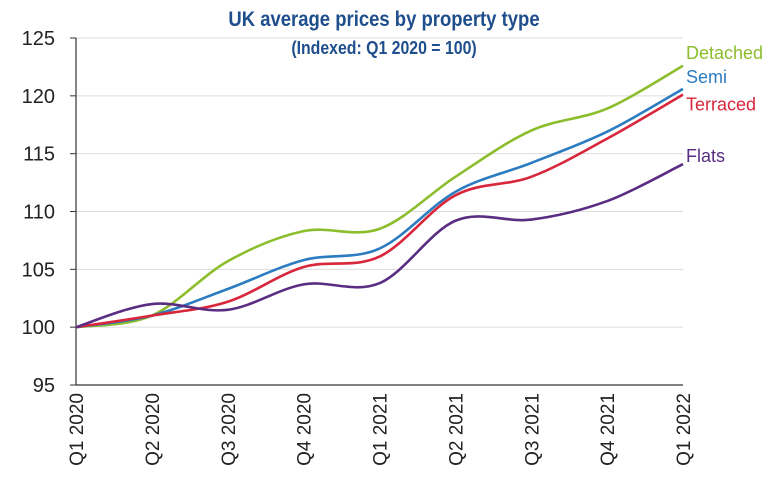 The height and width of the screenshot is (500, 768). Describe the element at coordinates (381, 429) in the screenshot. I see `x-tick-label: Q1 2021` at that location.